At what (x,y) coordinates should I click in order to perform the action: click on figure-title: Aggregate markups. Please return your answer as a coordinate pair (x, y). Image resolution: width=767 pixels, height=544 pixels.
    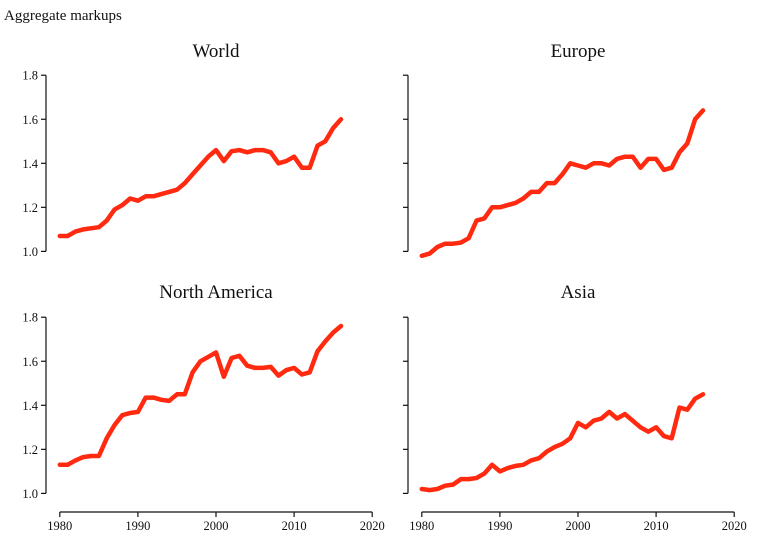
    Looking at the image, I should click on (63, 16).